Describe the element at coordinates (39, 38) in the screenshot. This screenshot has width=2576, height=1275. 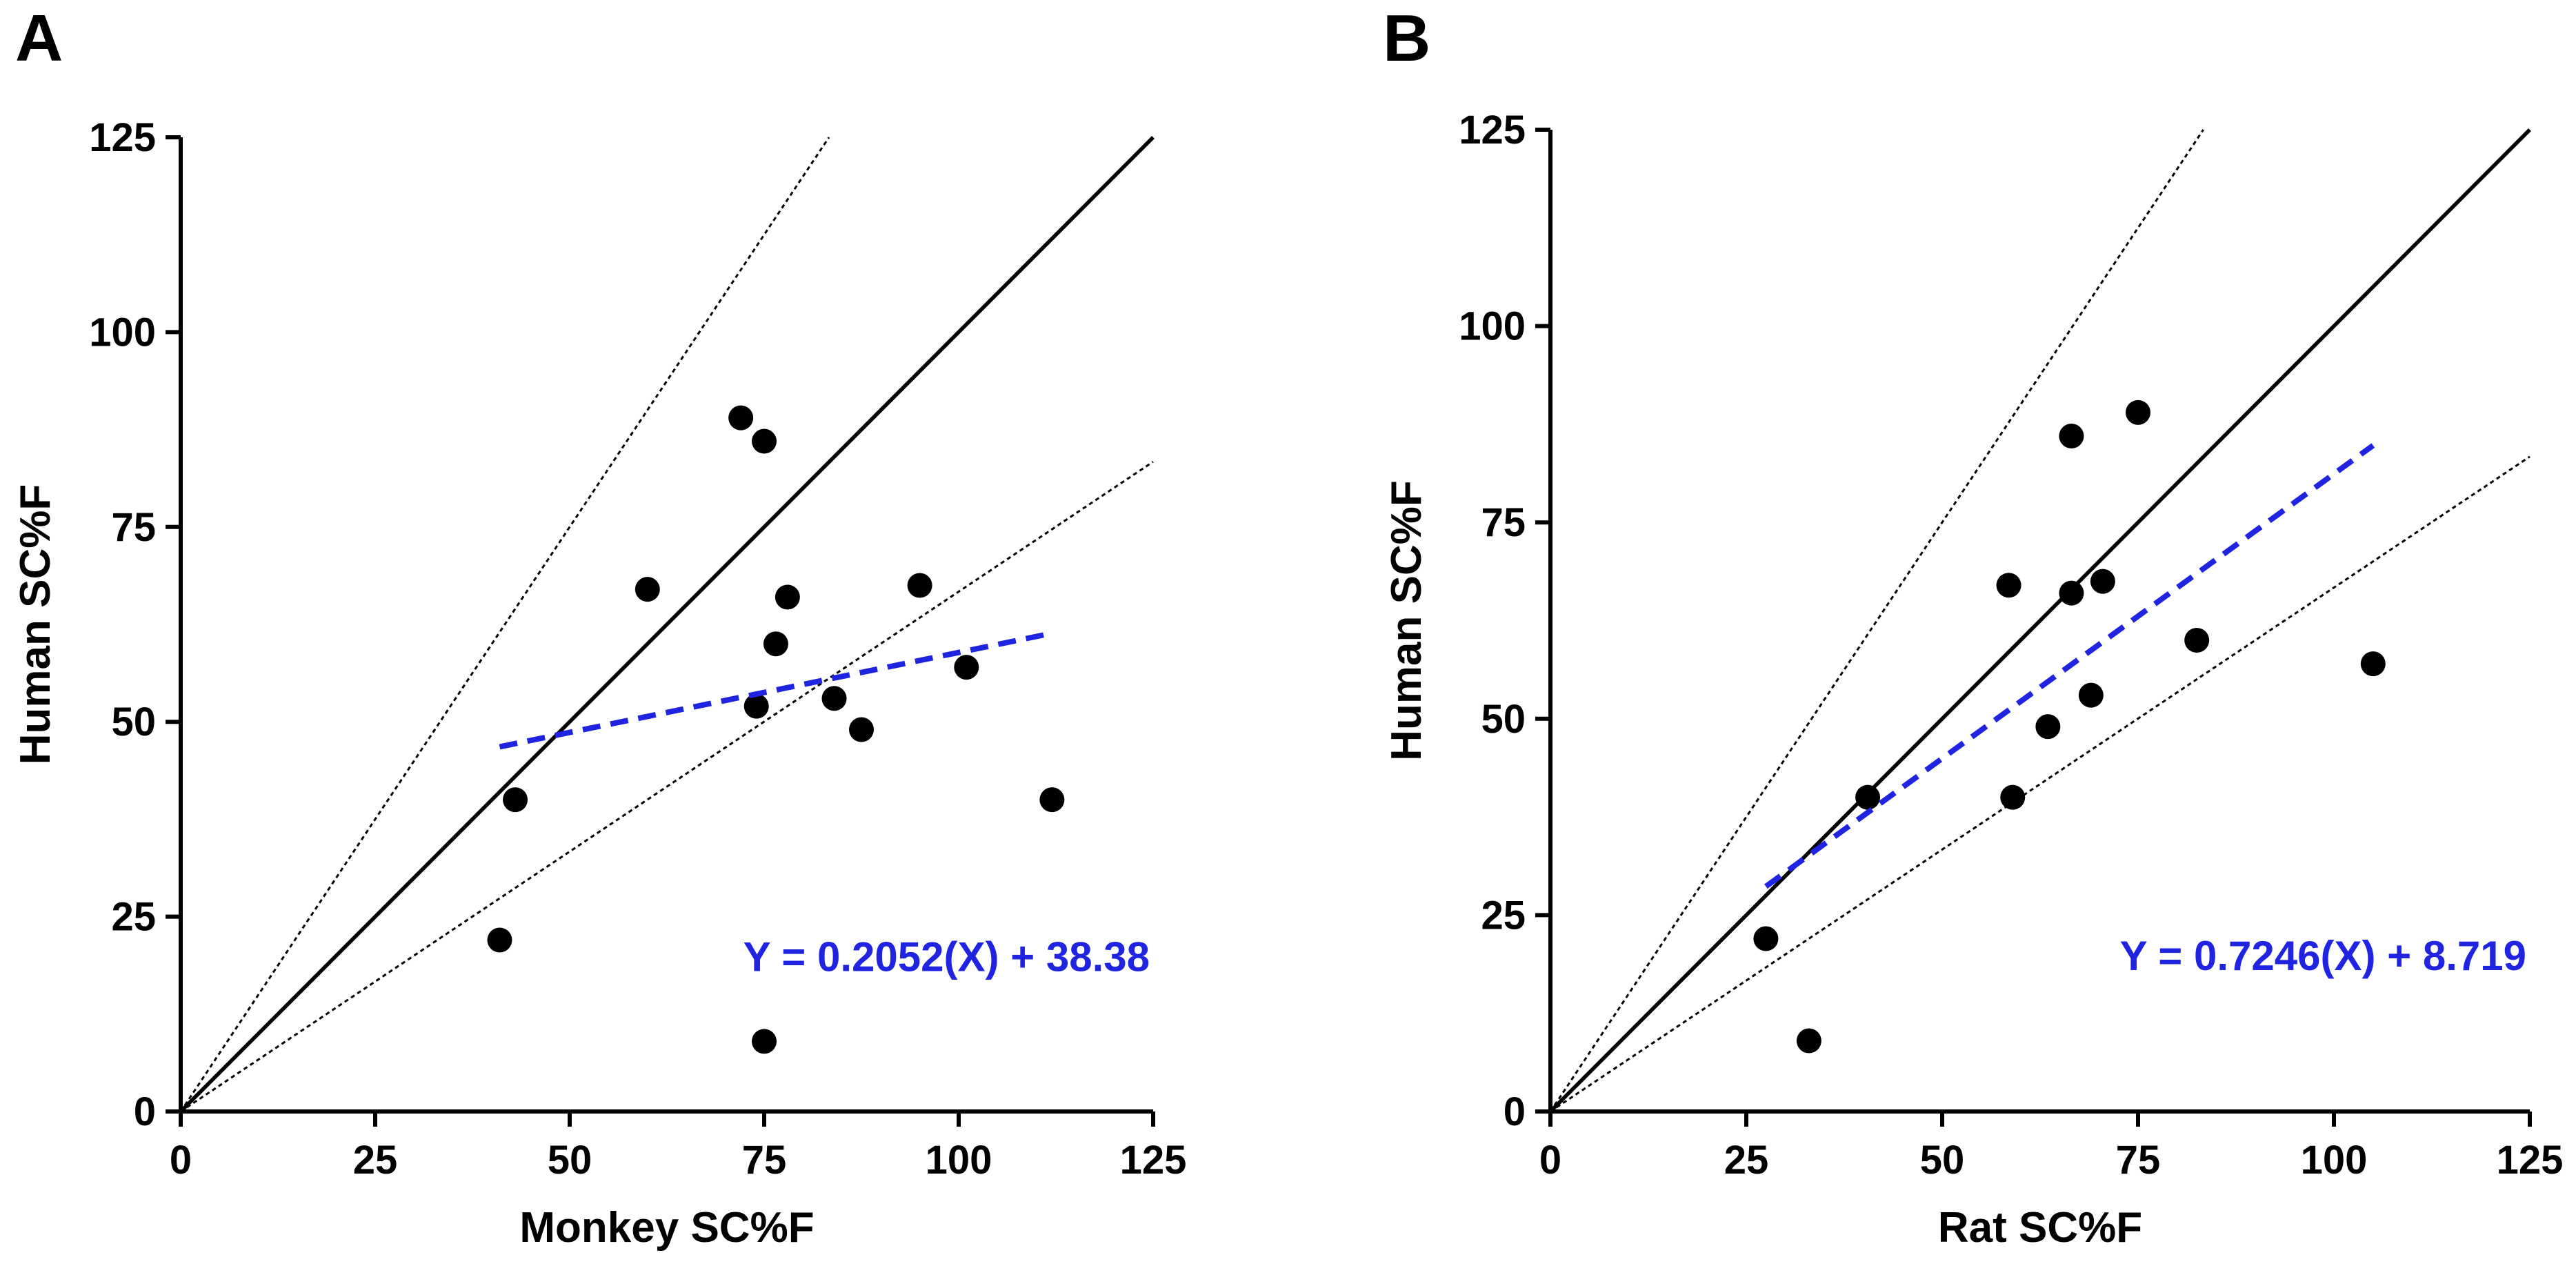
I see `panel-letter: A` at that location.